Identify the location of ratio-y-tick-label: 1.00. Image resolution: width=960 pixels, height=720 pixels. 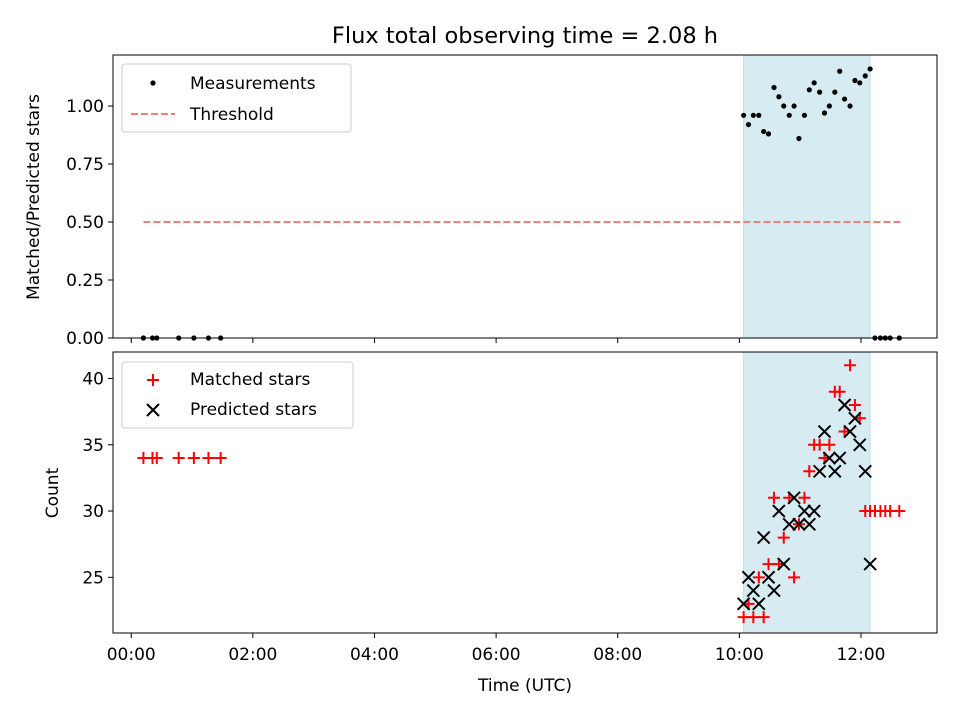
(85, 107).